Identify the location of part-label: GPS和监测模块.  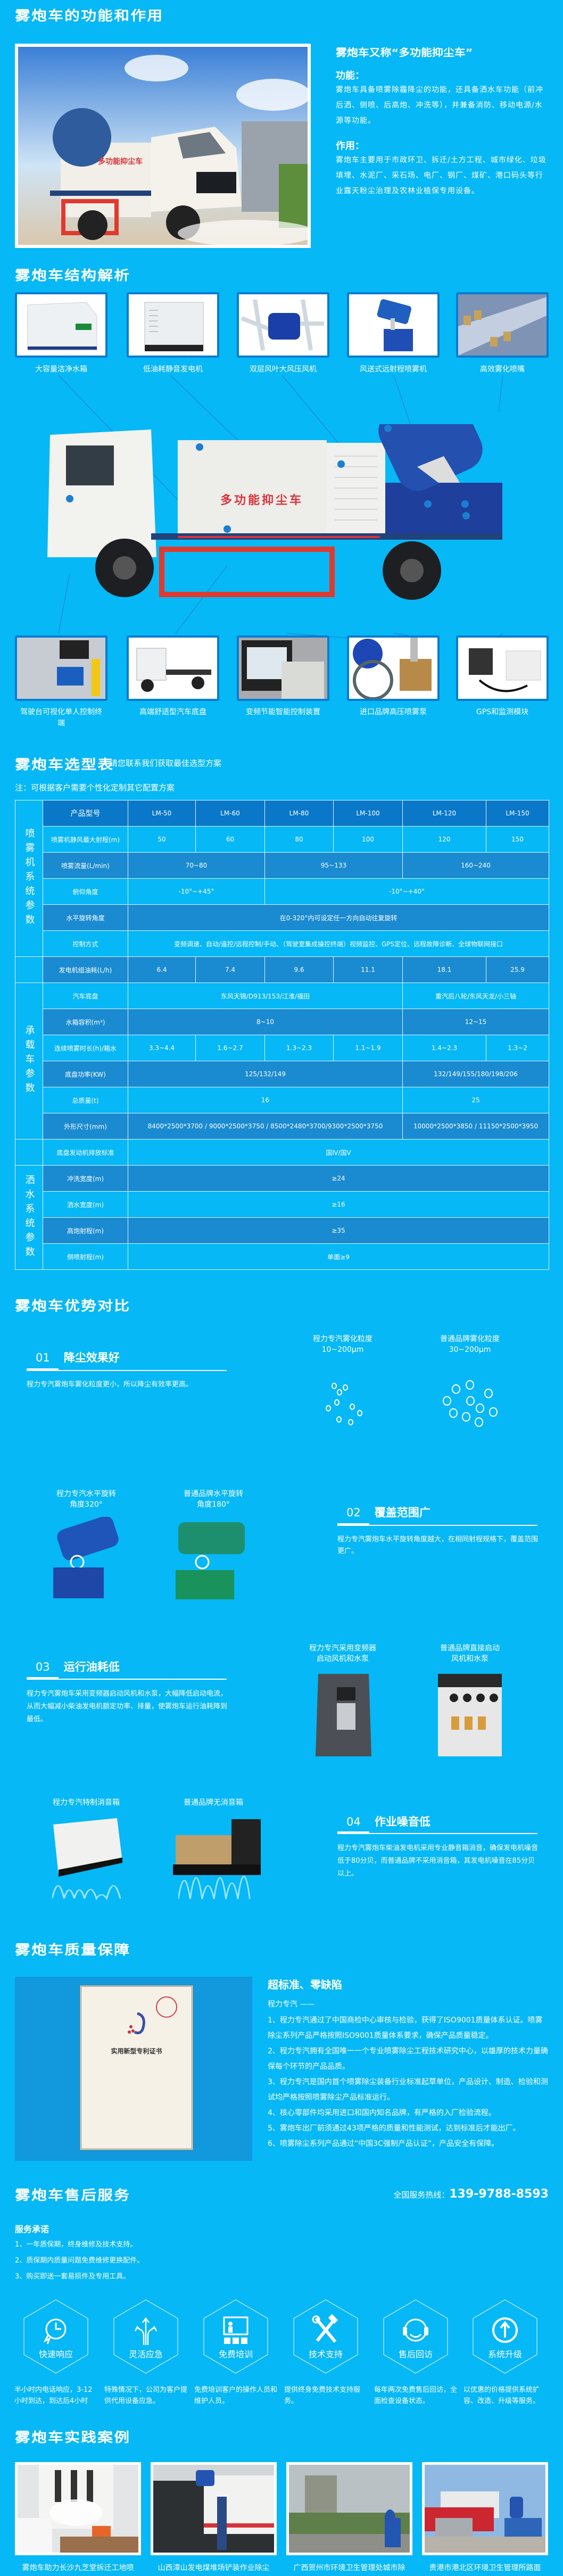
(502, 712).